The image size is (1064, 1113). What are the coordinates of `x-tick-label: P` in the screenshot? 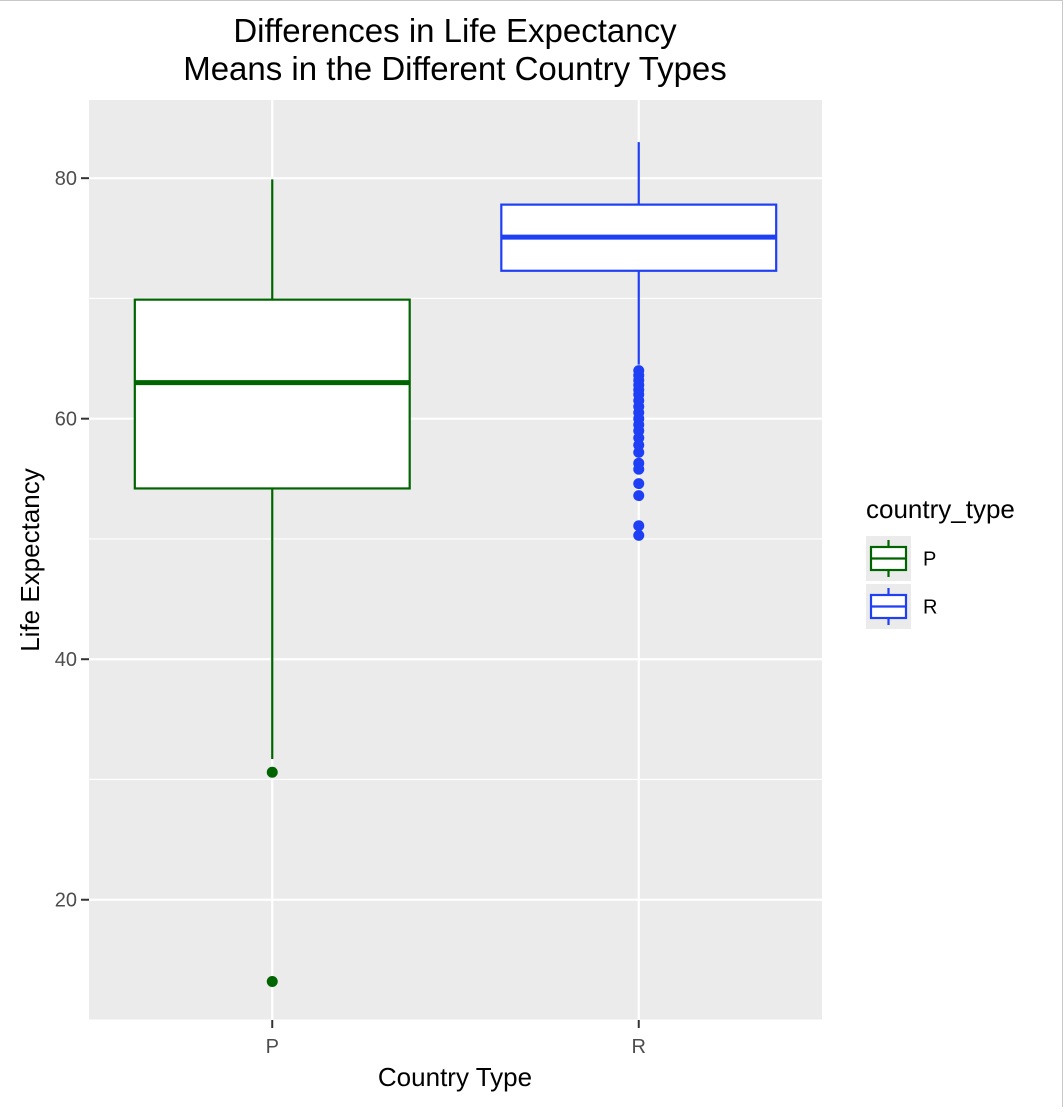 It's located at (272, 1047).